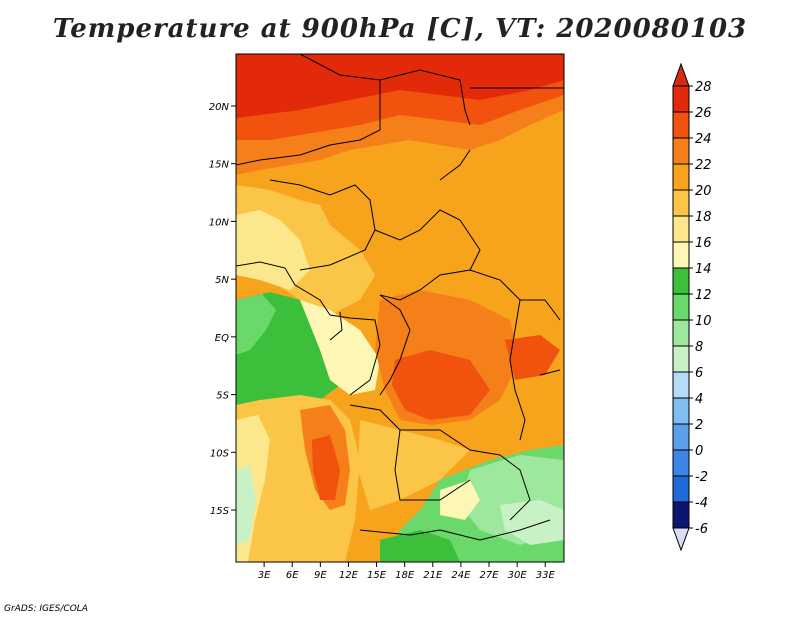  I want to click on lon-tick-label: 6E, so click(292, 575).